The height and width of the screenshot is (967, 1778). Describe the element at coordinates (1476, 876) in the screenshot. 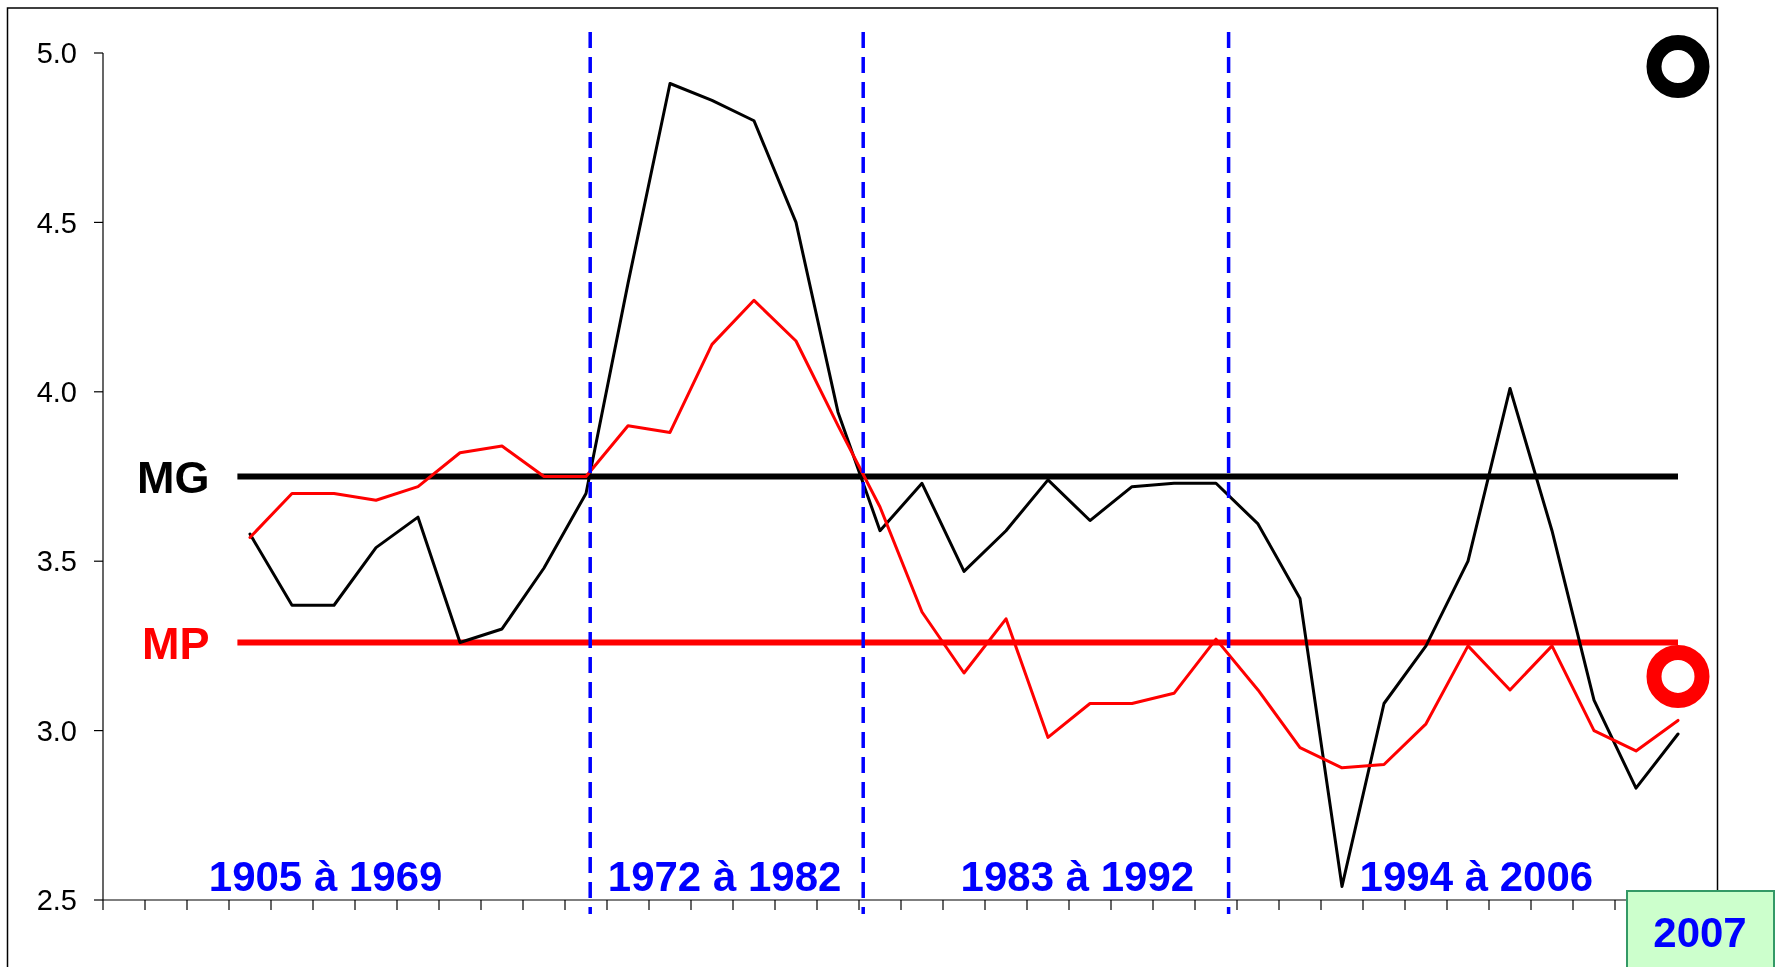

I see `annotation: 1994 à 2006` at that location.